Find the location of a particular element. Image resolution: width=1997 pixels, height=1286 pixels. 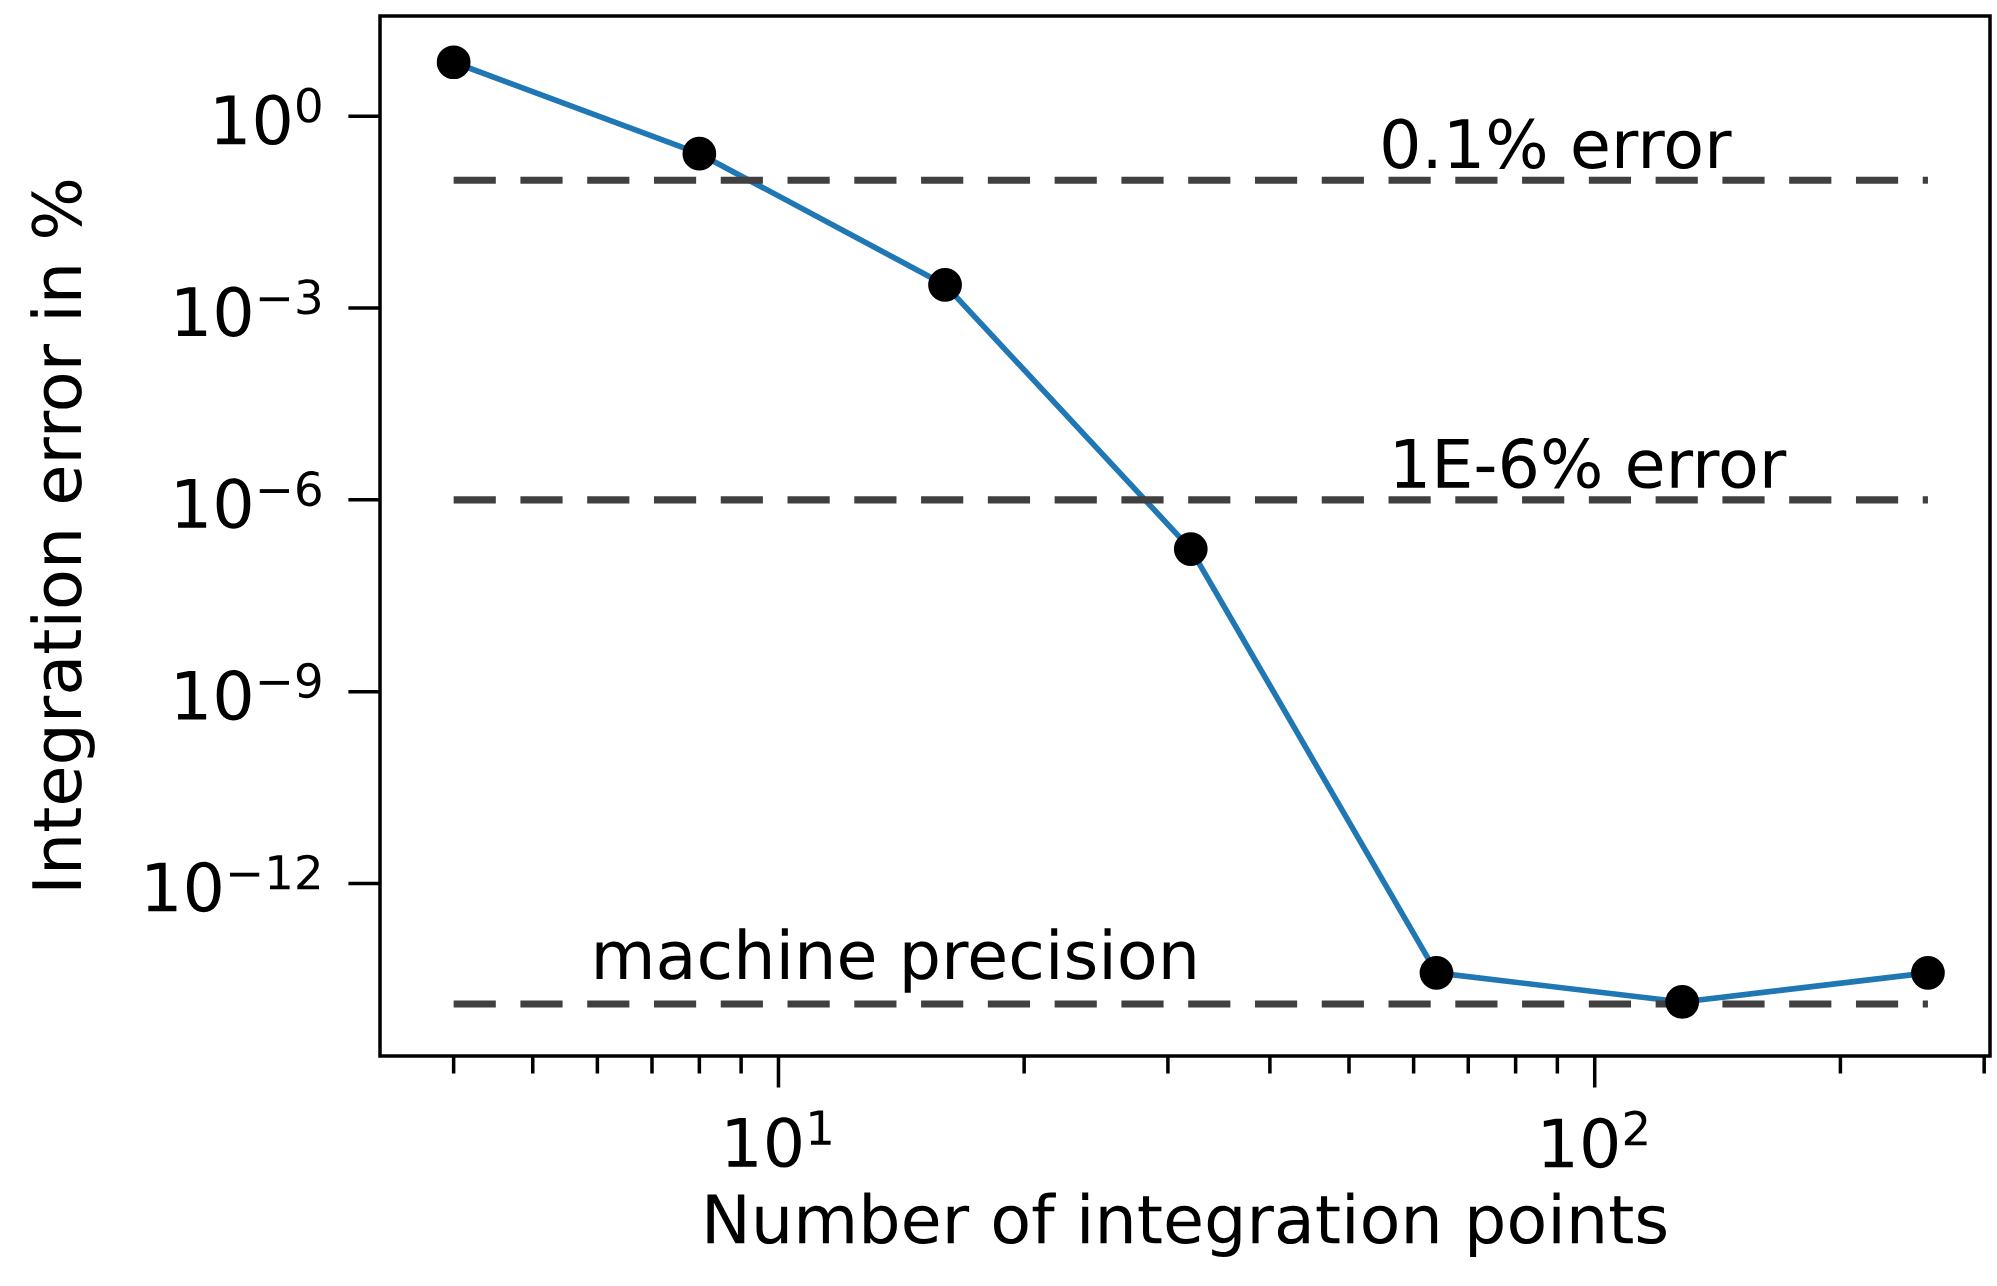

y-tick-label: 10$^{−9}$ is located at coordinates (249, 691).